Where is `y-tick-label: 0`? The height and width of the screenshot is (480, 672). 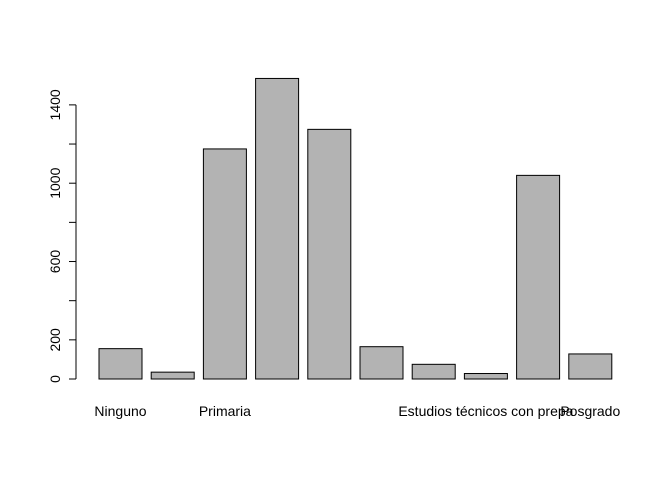 y-tick-label: 0 is located at coordinates (55, 379).